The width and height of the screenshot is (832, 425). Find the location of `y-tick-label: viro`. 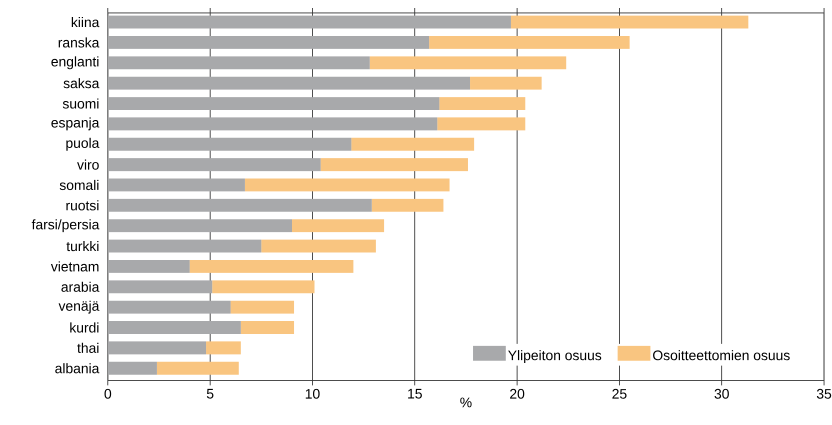

y-tick-label: viro is located at coordinates (88, 164).